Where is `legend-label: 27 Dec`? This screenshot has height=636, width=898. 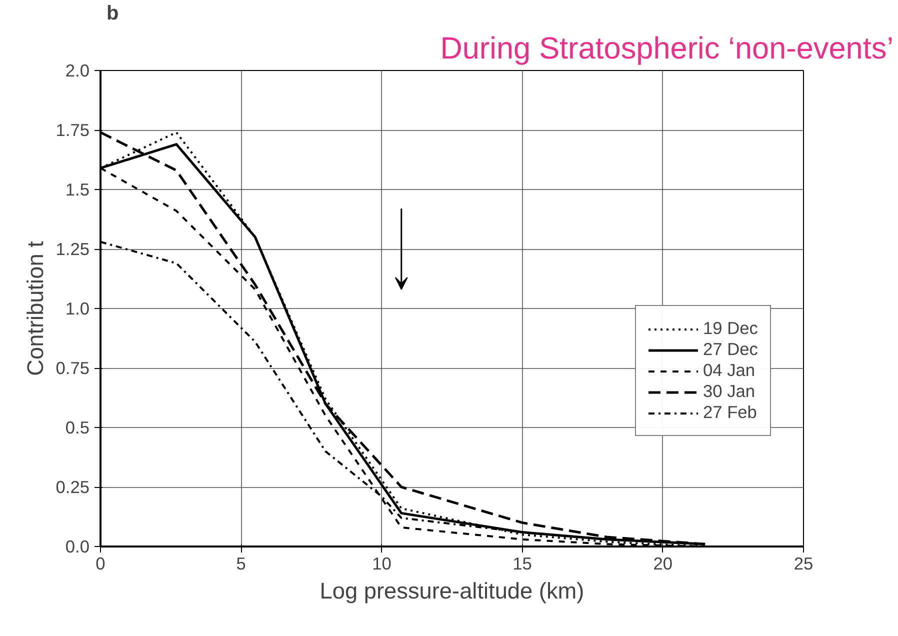
legend-label: 27 Dec is located at coordinates (730, 349).